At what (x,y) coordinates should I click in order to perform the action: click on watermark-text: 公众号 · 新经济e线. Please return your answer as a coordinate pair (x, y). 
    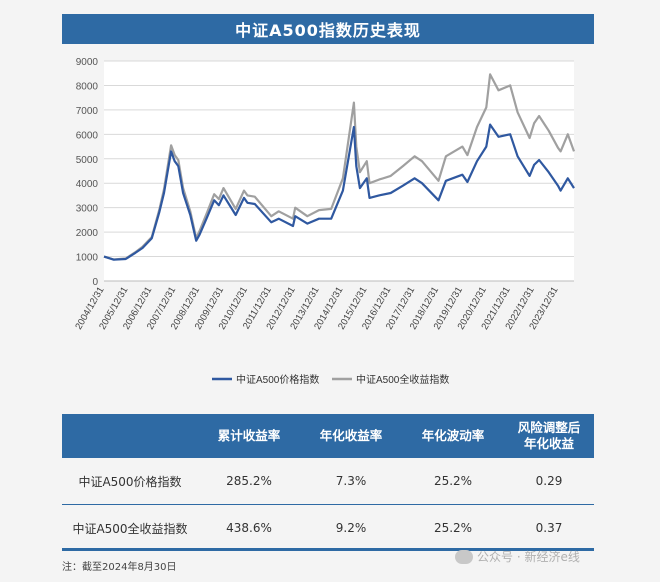
    Looking at the image, I should click on (528, 557).